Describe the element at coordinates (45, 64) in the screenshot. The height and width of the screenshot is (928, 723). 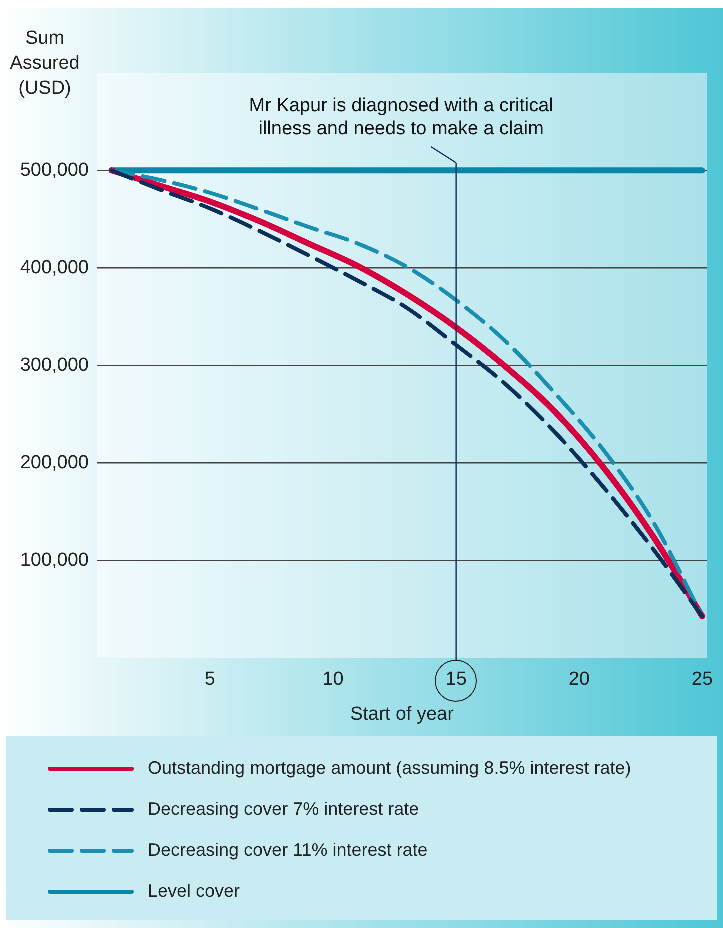
I see `y-axis-title: Sum Assured (USD)` at that location.